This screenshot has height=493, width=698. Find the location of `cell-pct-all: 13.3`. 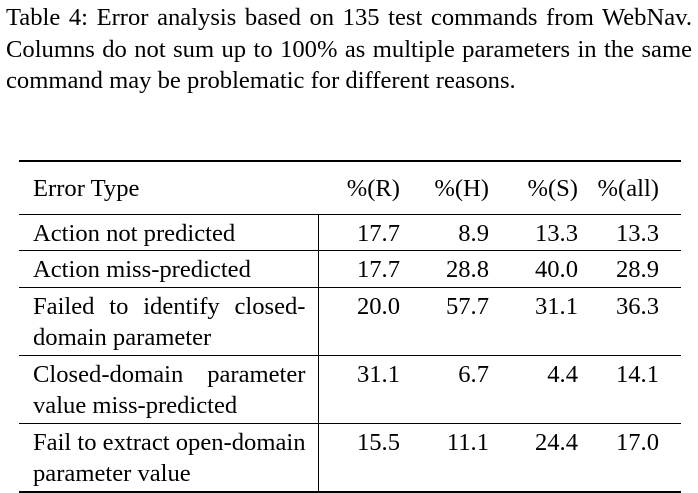

cell-pct-all: 13.3 is located at coordinates (635, 232).